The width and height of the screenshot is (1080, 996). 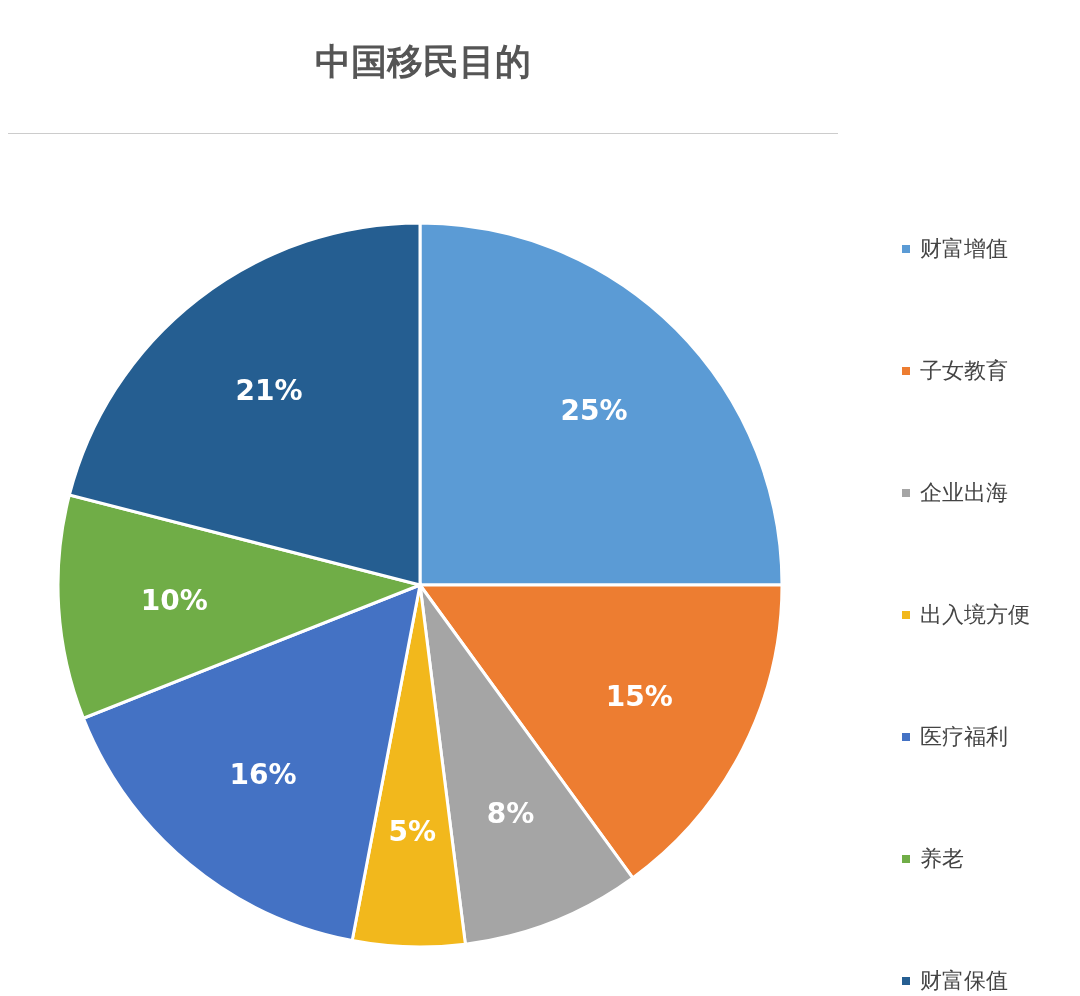 What do you see at coordinates (964, 493) in the screenshot?
I see `legend-label: 企业出海` at bounding box center [964, 493].